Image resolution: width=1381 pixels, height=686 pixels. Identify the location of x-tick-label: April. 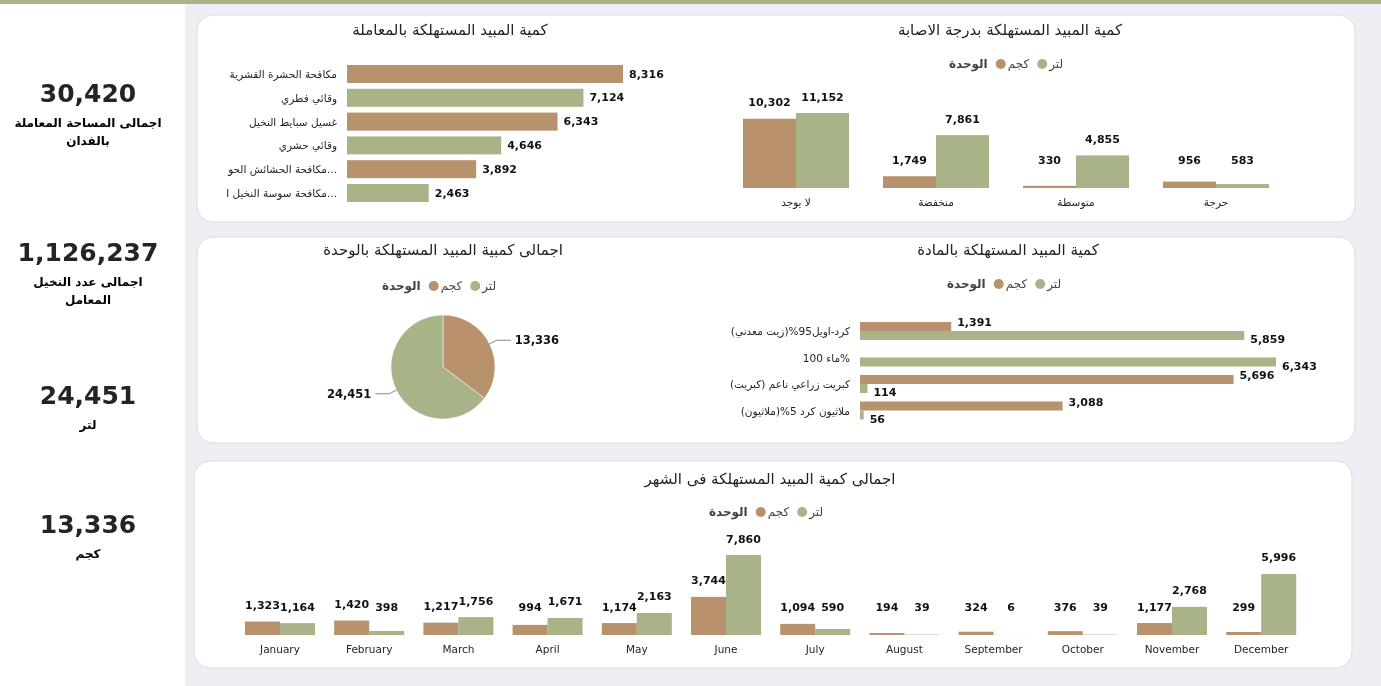
(547, 649).